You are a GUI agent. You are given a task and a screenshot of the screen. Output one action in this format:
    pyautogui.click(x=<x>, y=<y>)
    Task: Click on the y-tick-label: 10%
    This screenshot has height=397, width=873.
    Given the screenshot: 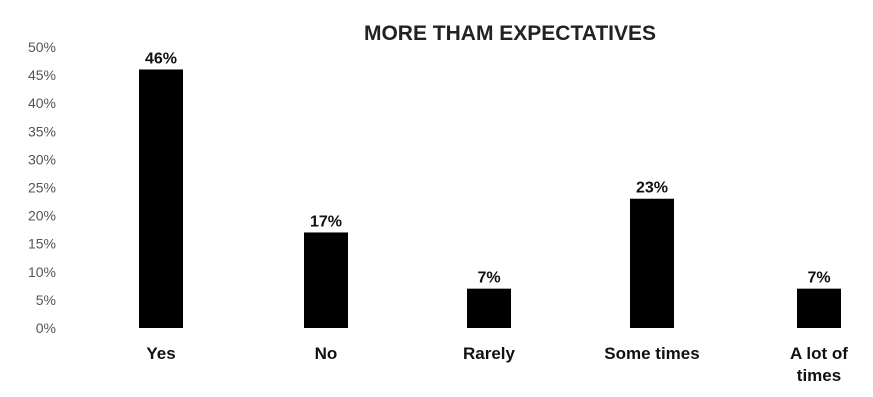 What is the action you would take?
    pyautogui.click(x=42, y=272)
    